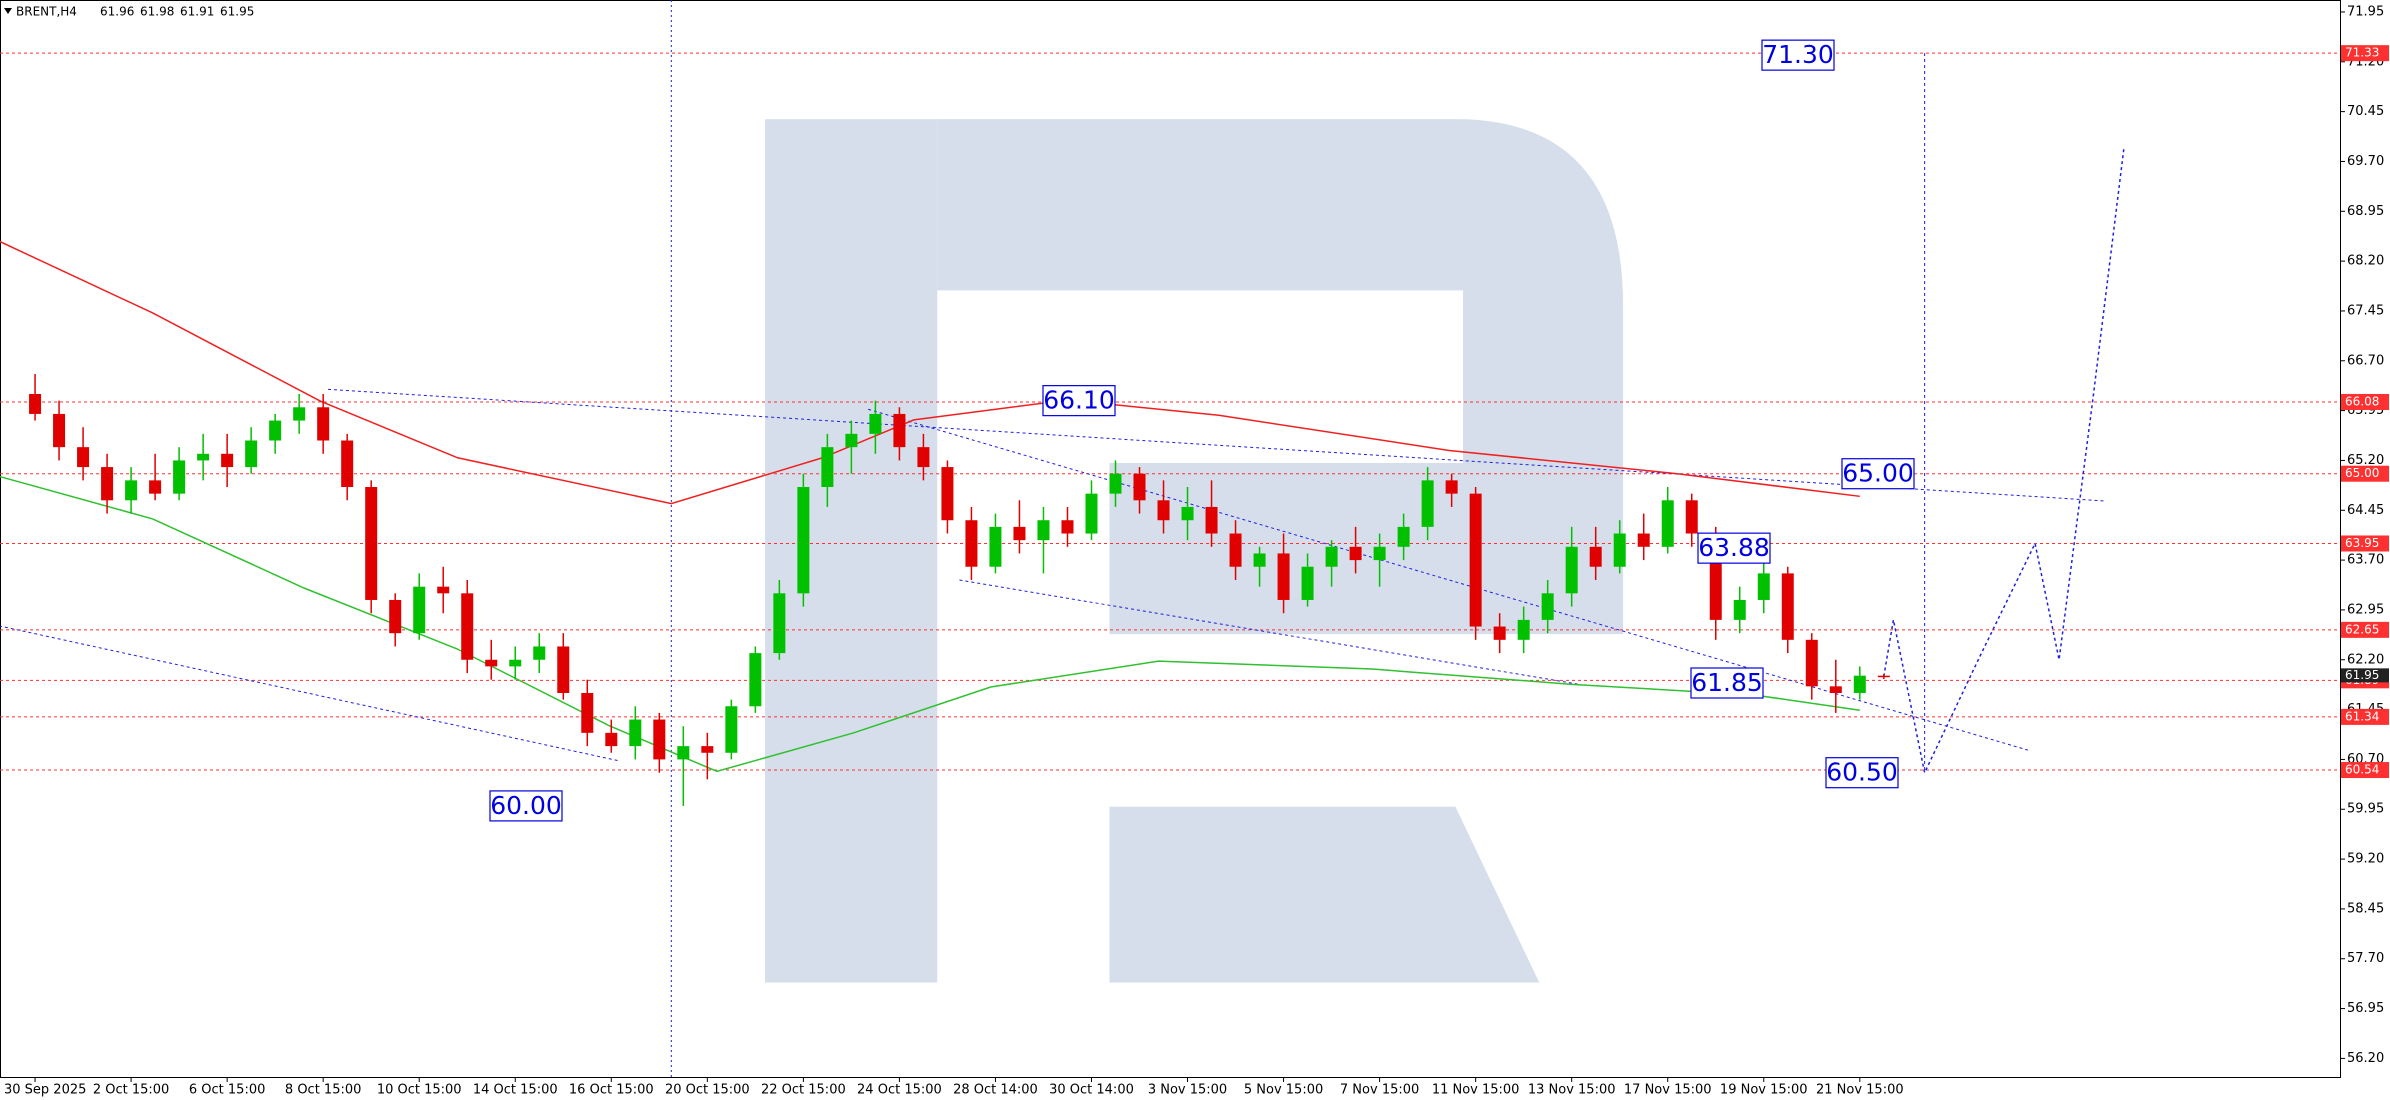  Describe the element at coordinates (131, 1090) in the screenshot. I see `x-tick-label: 2 Oct 15:00` at that location.